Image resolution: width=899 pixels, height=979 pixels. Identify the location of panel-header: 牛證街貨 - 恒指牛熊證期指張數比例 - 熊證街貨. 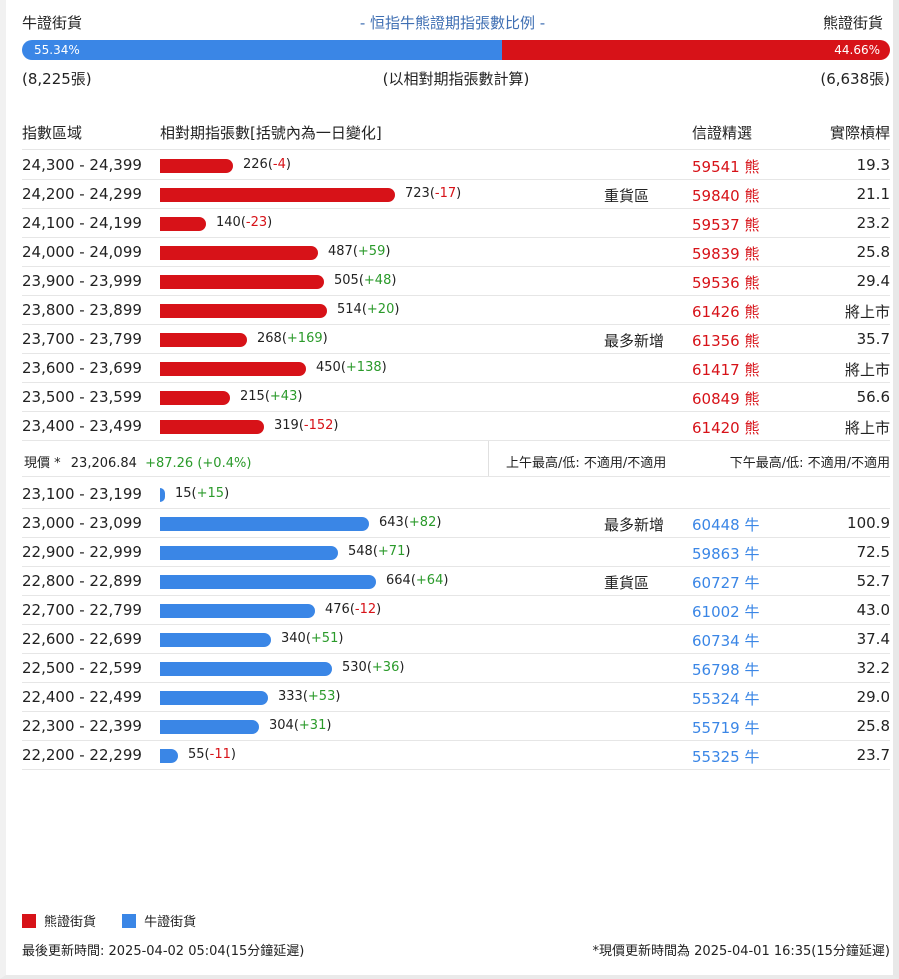
(452, 23).